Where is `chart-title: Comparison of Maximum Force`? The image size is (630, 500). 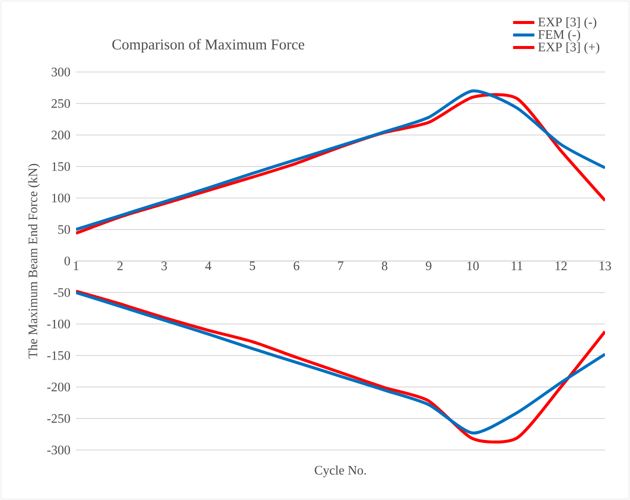
chart-title: Comparison of Maximum Force is located at coordinates (208, 45).